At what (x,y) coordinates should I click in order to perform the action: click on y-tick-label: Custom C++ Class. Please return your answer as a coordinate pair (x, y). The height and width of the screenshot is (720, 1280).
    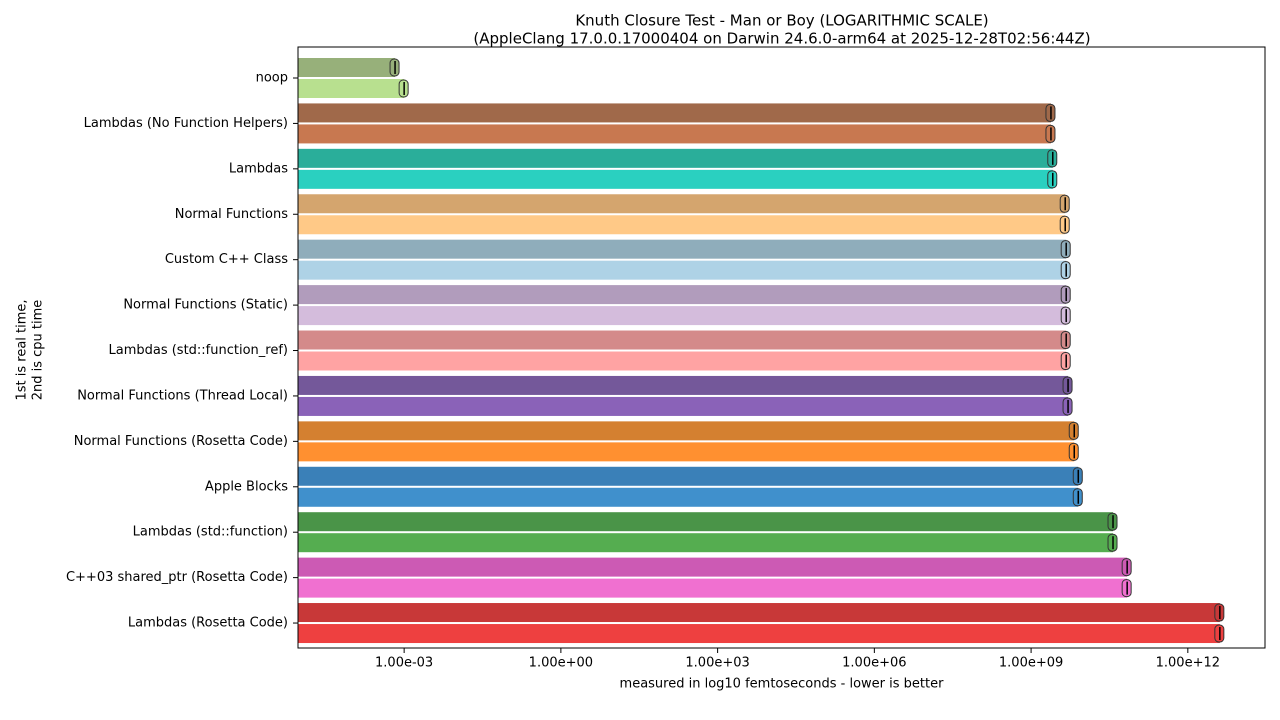
    Looking at the image, I should click on (226, 259).